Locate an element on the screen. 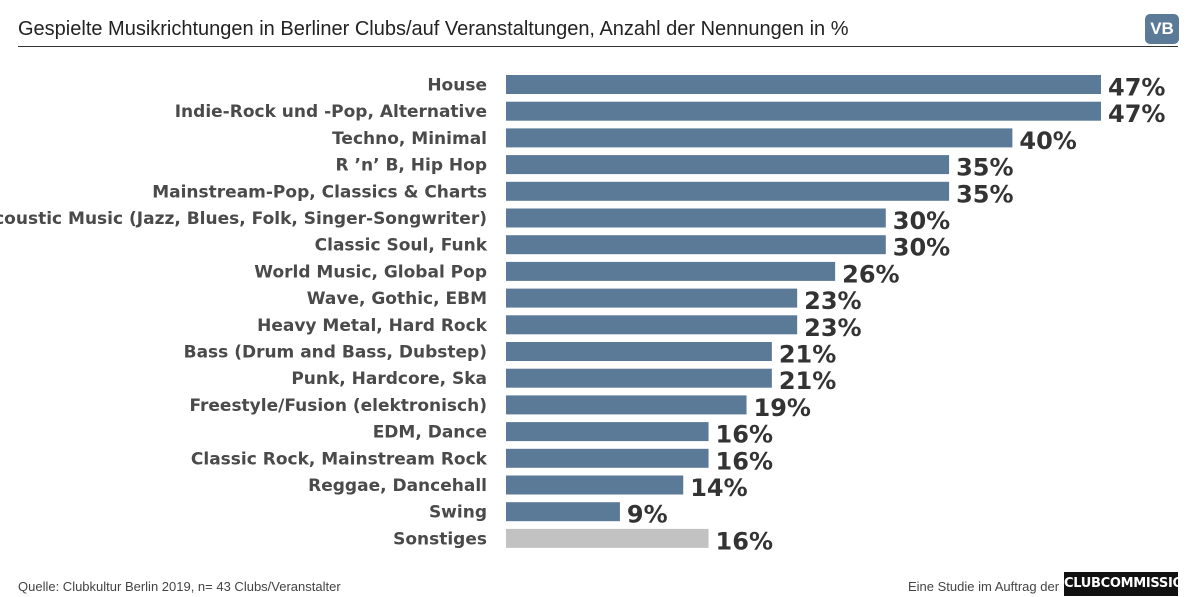 The width and height of the screenshot is (1200, 597). value-label: 9% is located at coordinates (647, 515).